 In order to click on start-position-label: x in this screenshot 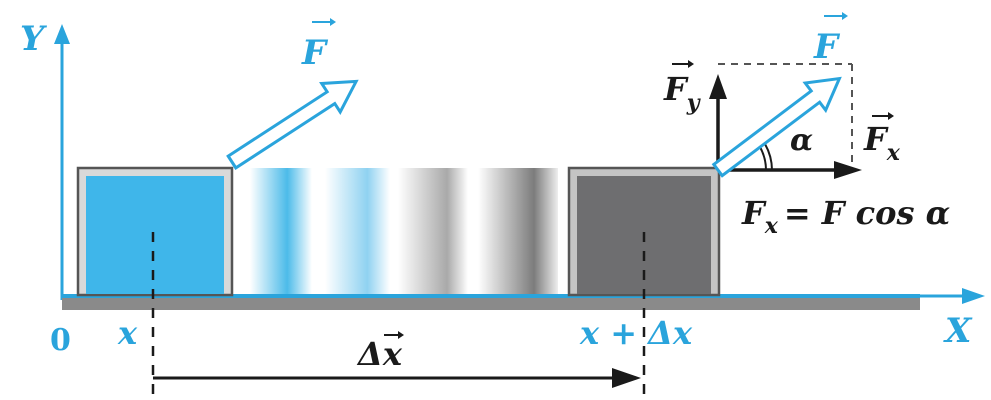, I will do `click(127, 333)`.